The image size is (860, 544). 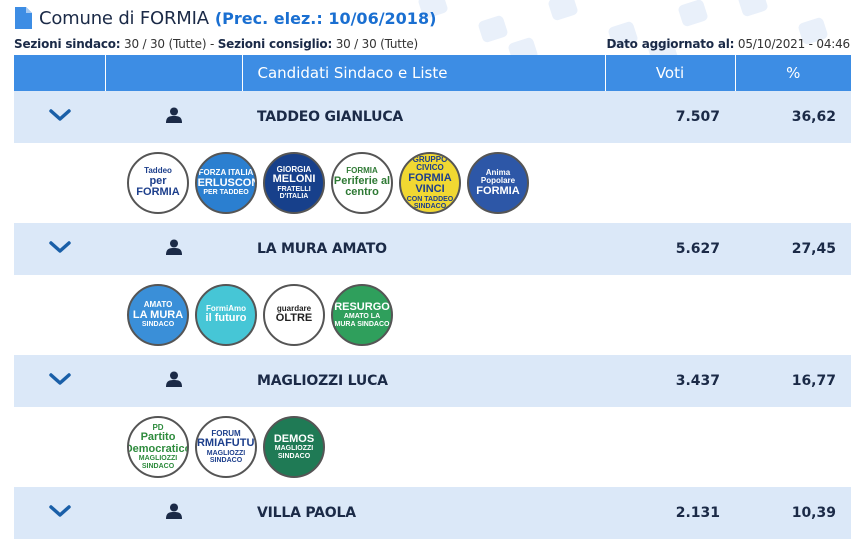 I want to click on list-logo-text: guardare, so click(x=294, y=309).